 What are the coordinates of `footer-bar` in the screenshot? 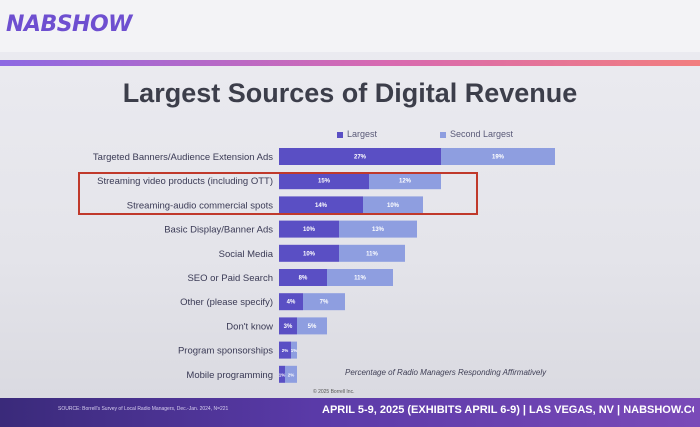 It's located at (350, 412).